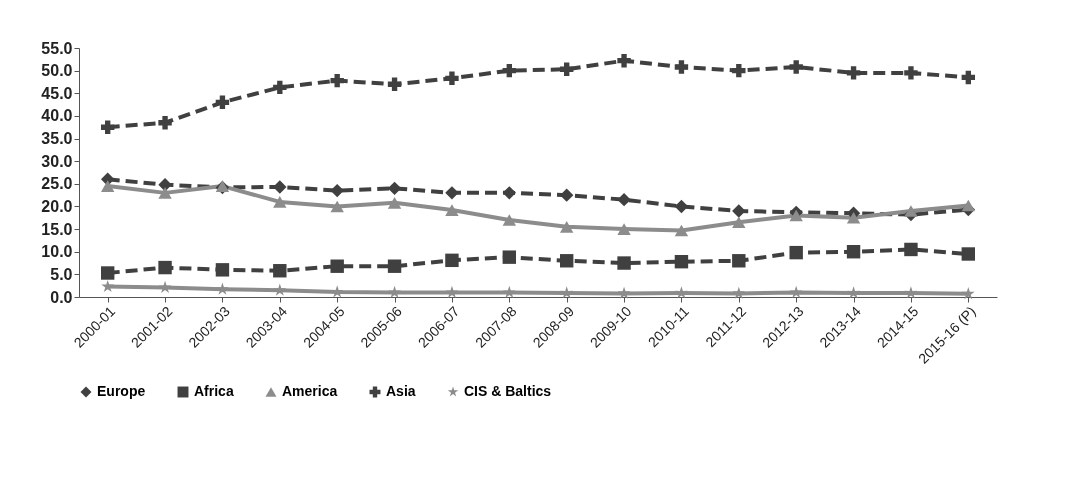 The height and width of the screenshot is (492, 1076). Describe the element at coordinates (57, 48) in the screenshot. I see `y-tick-label: 55.0` at that location.